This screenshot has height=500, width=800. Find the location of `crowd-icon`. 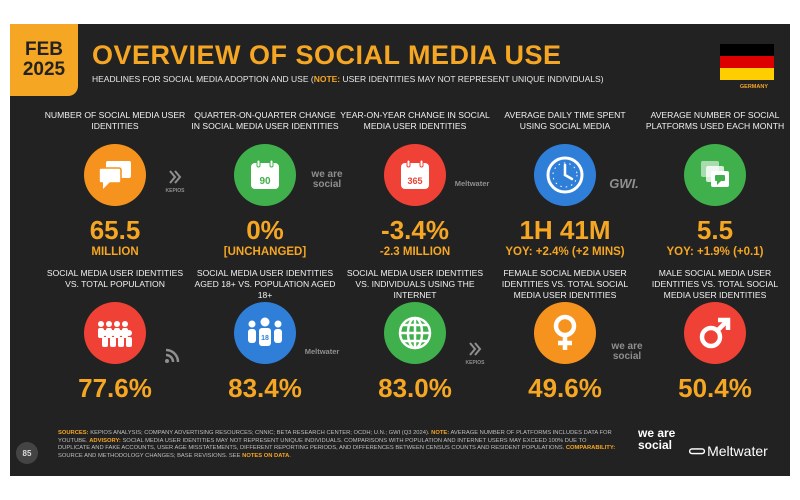

crowd-icon is located at coordinates (115, 333).